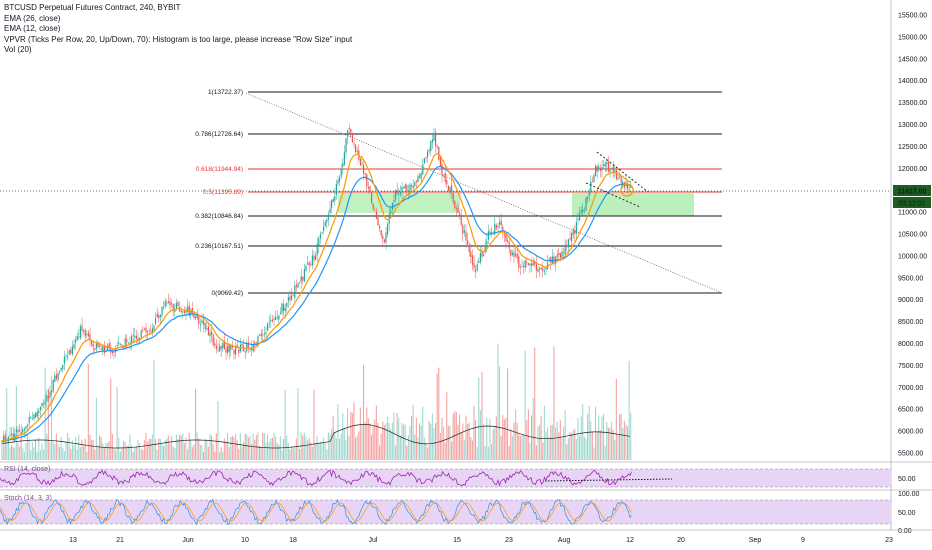 The width and height of the screenshot is (932, 550). Describe the element at coordinates (27, 469) in the screenshot. I see `rsi-label: RSI (14, close)` at that location.